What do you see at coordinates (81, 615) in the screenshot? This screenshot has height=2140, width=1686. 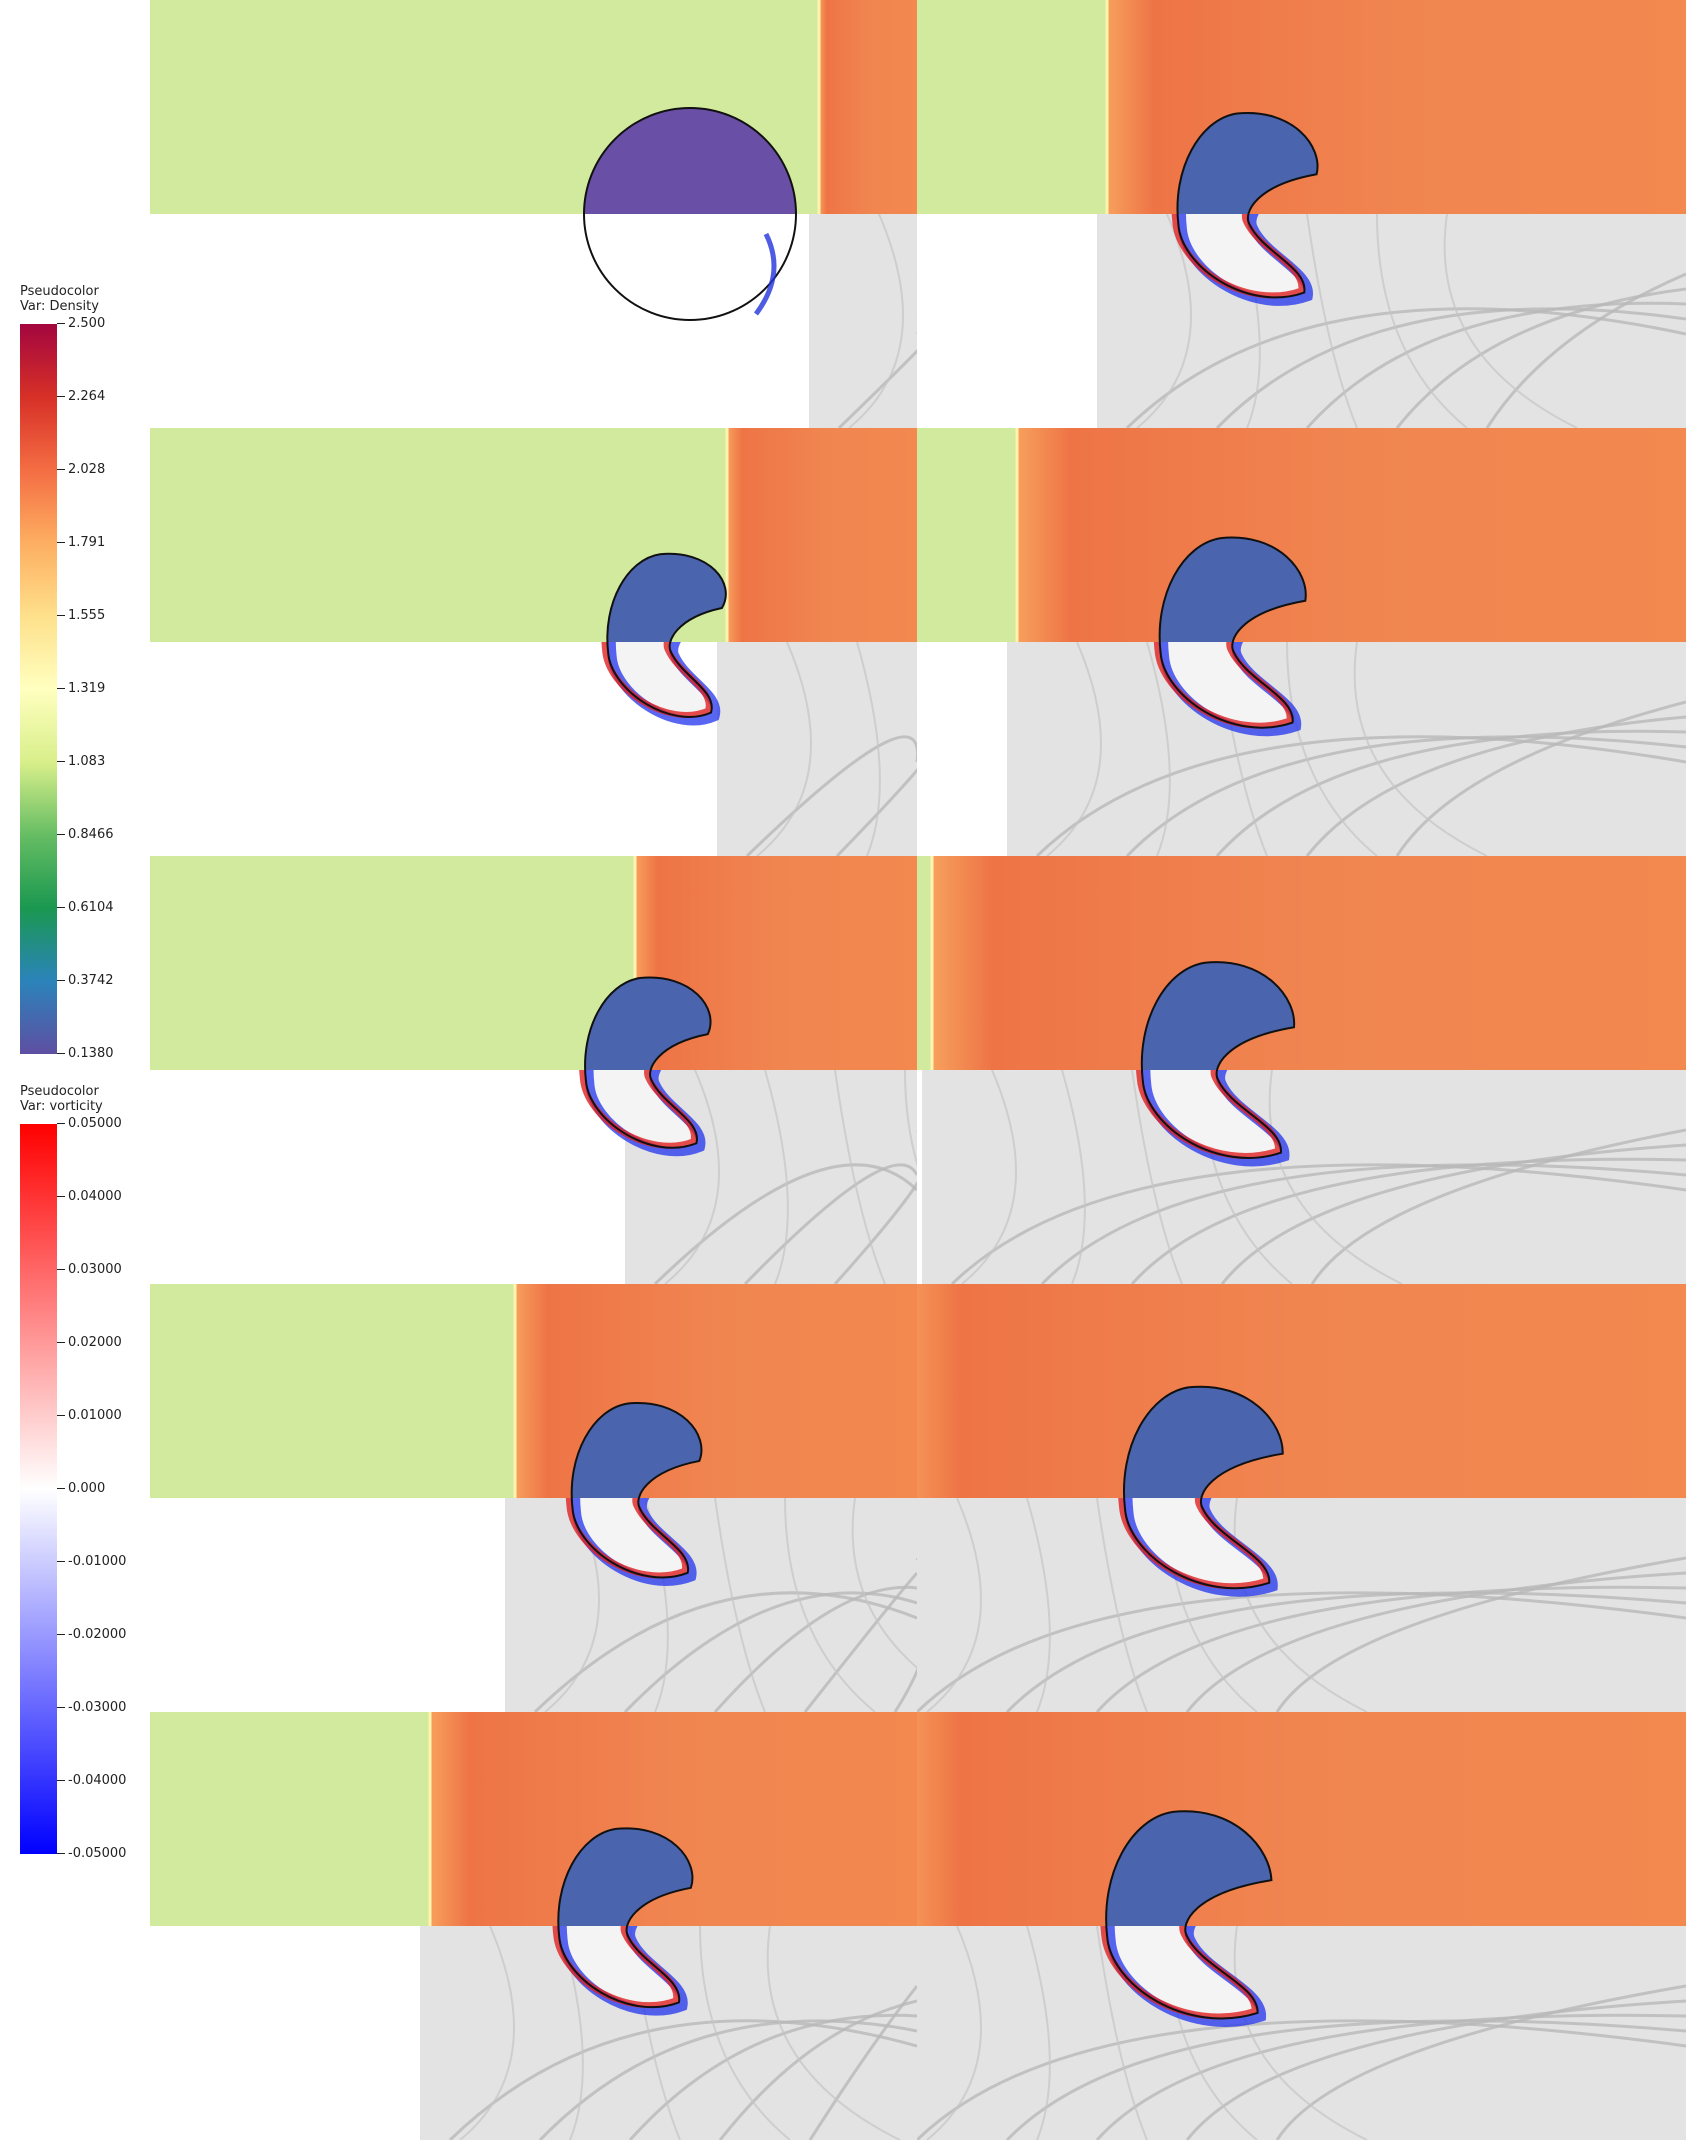 I see `density-tick-label: 1.555` at bounding box center [81, 615].